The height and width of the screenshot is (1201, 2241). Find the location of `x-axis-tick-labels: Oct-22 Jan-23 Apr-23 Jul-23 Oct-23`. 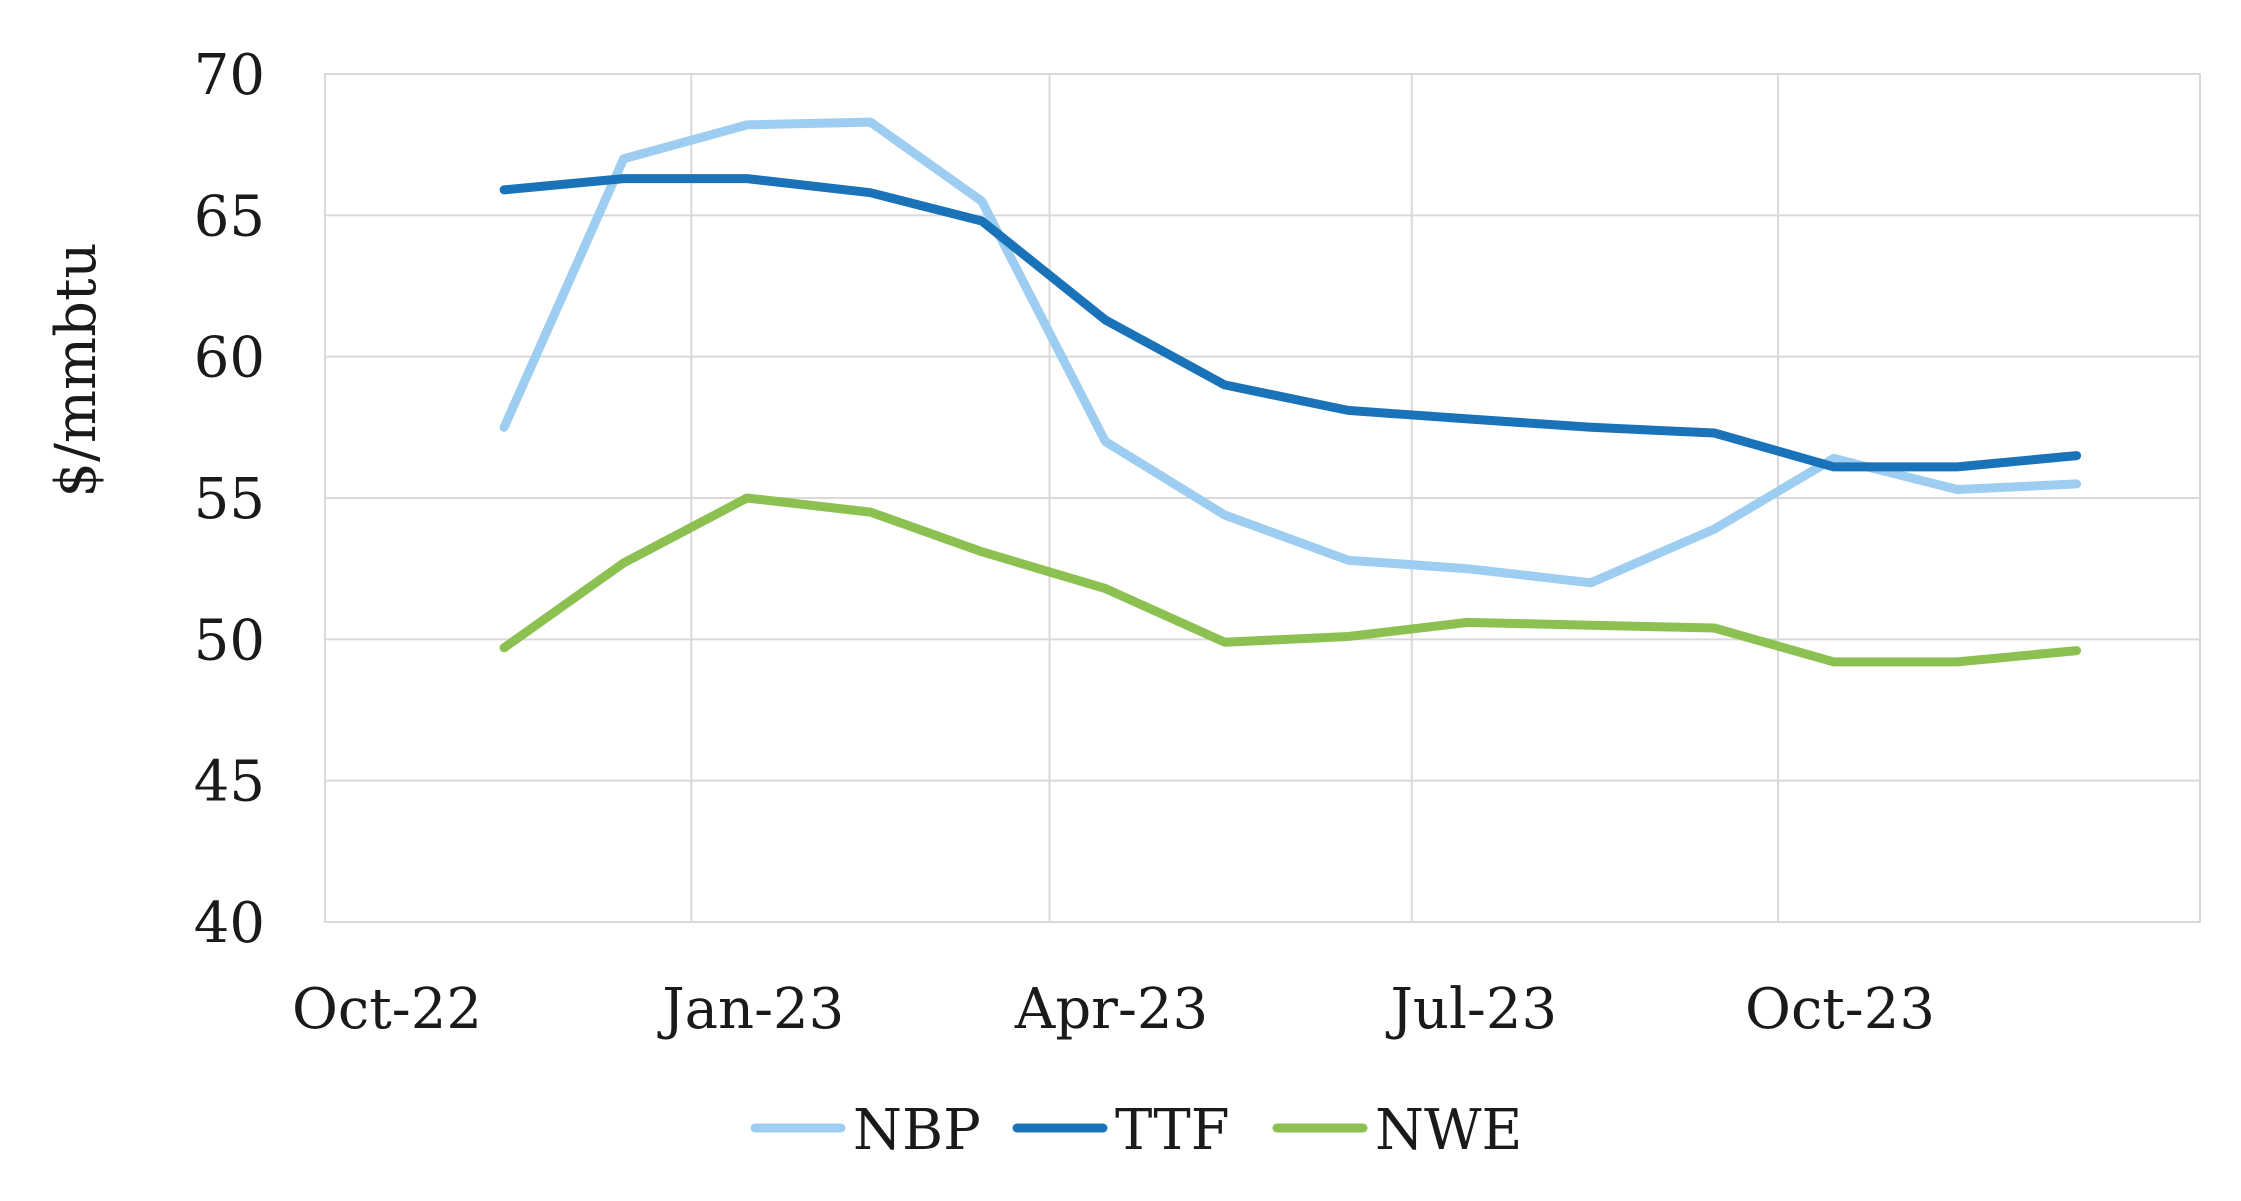

x-axis-tick-labels: Oct-22 Jan-23 Apr-23 Jul-23 Oct-23 is located at coordinates (1113, 1009).